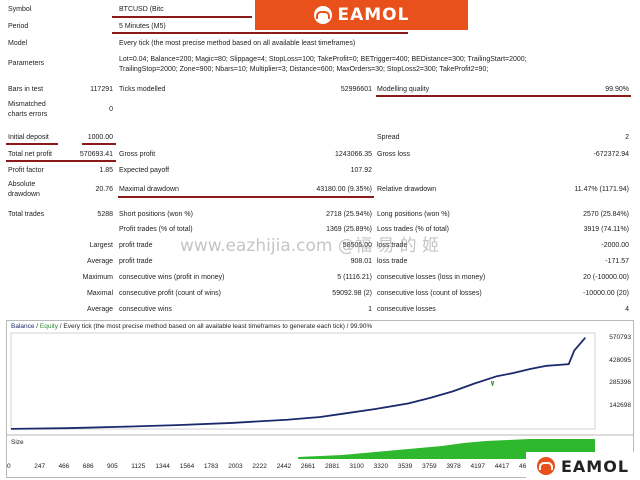 The width and height of the screenshot is (640, 480). I want to click on x-tick-label: 4197, so click(477, 466).